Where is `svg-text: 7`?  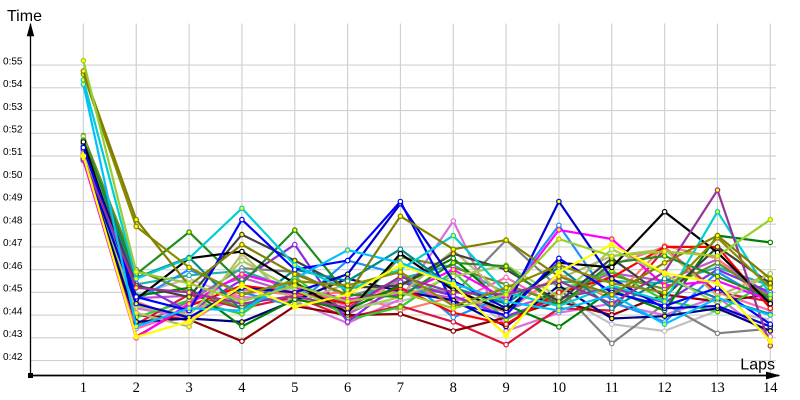
svg-text: 7 is located at coordinates (400, 388).